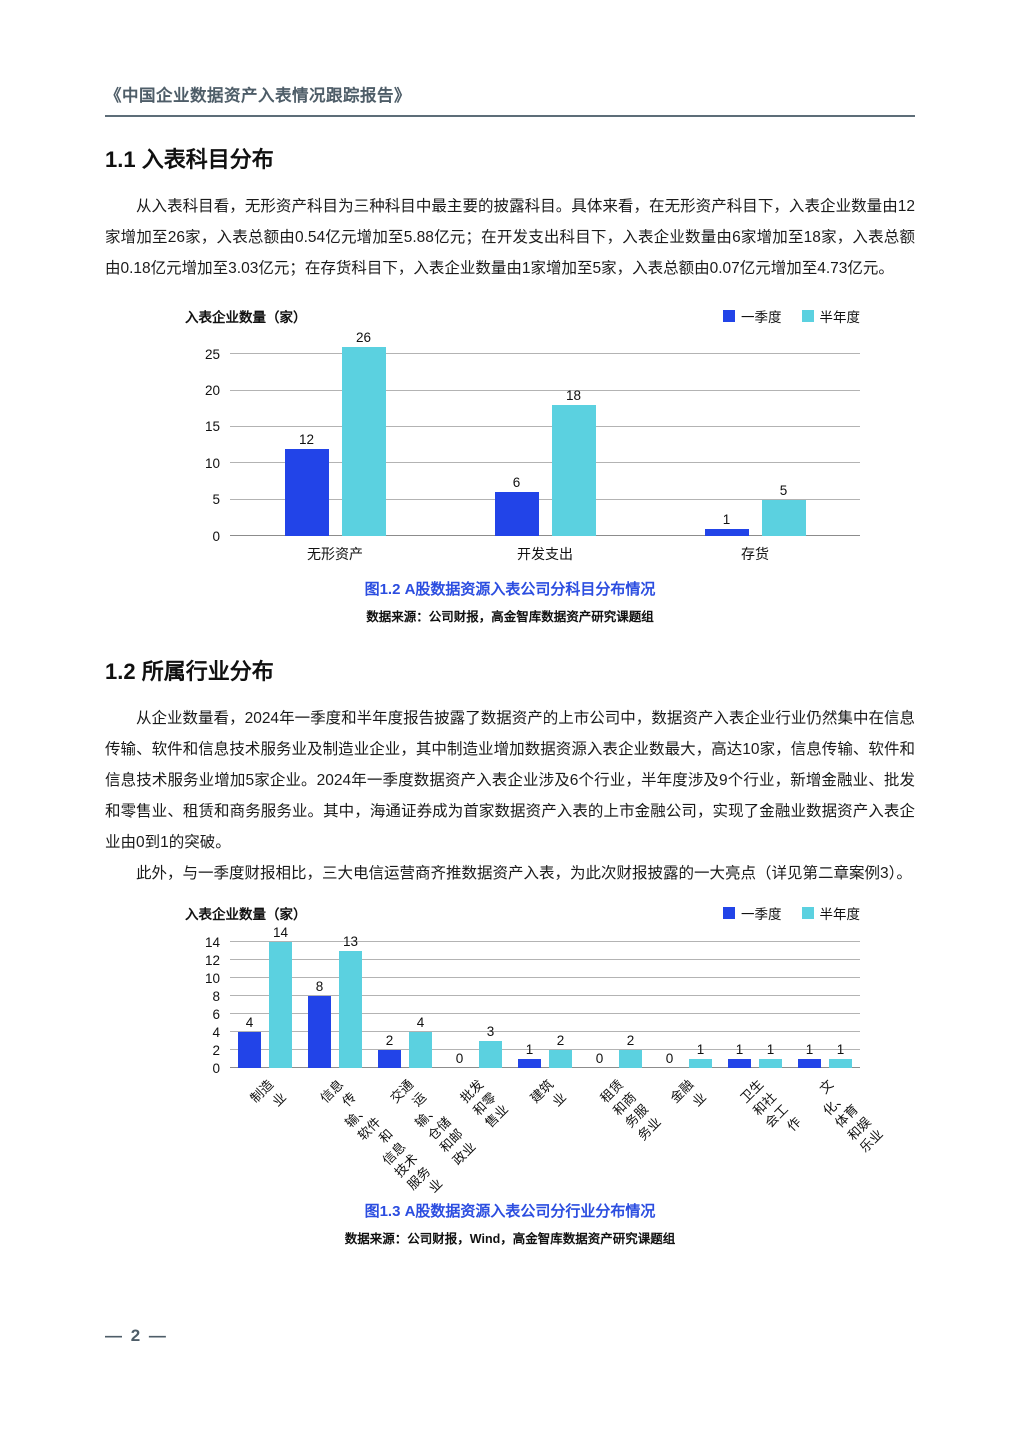 This screenshot has width=1020, height=1431. I want to click on bar-group: 6 18, so click(545, 436).